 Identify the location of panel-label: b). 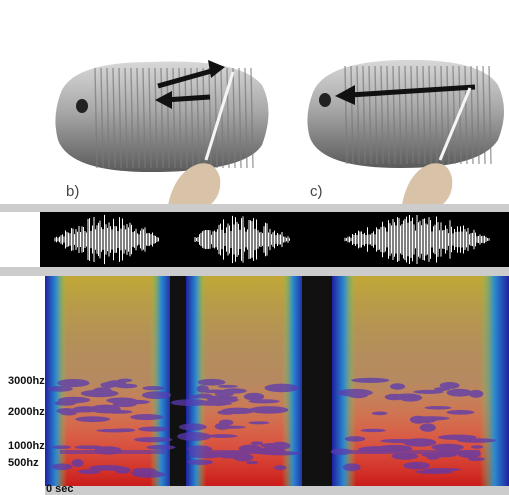
(72, 191).